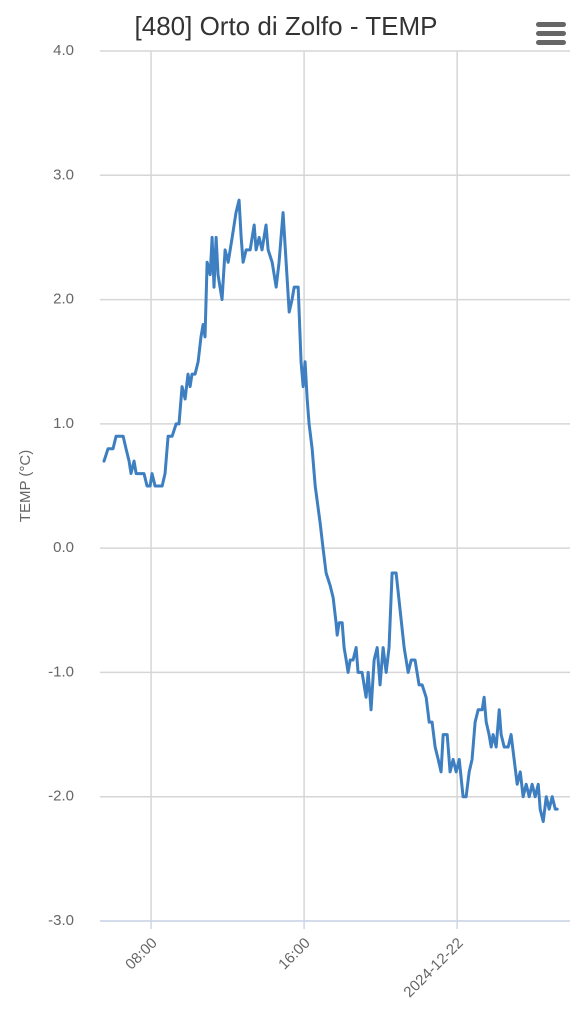 This screenshot has height=1029, width=583. I want to click on y-tick-label: 1.0, so click(63, 423).